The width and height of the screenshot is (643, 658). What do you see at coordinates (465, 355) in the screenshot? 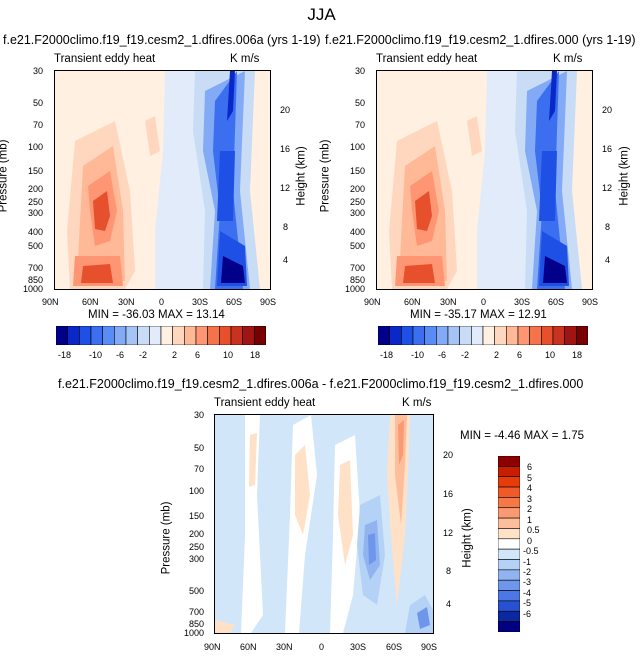
I see `panel2-cbar-label-n2: -2` at bounding box center [465, 355].